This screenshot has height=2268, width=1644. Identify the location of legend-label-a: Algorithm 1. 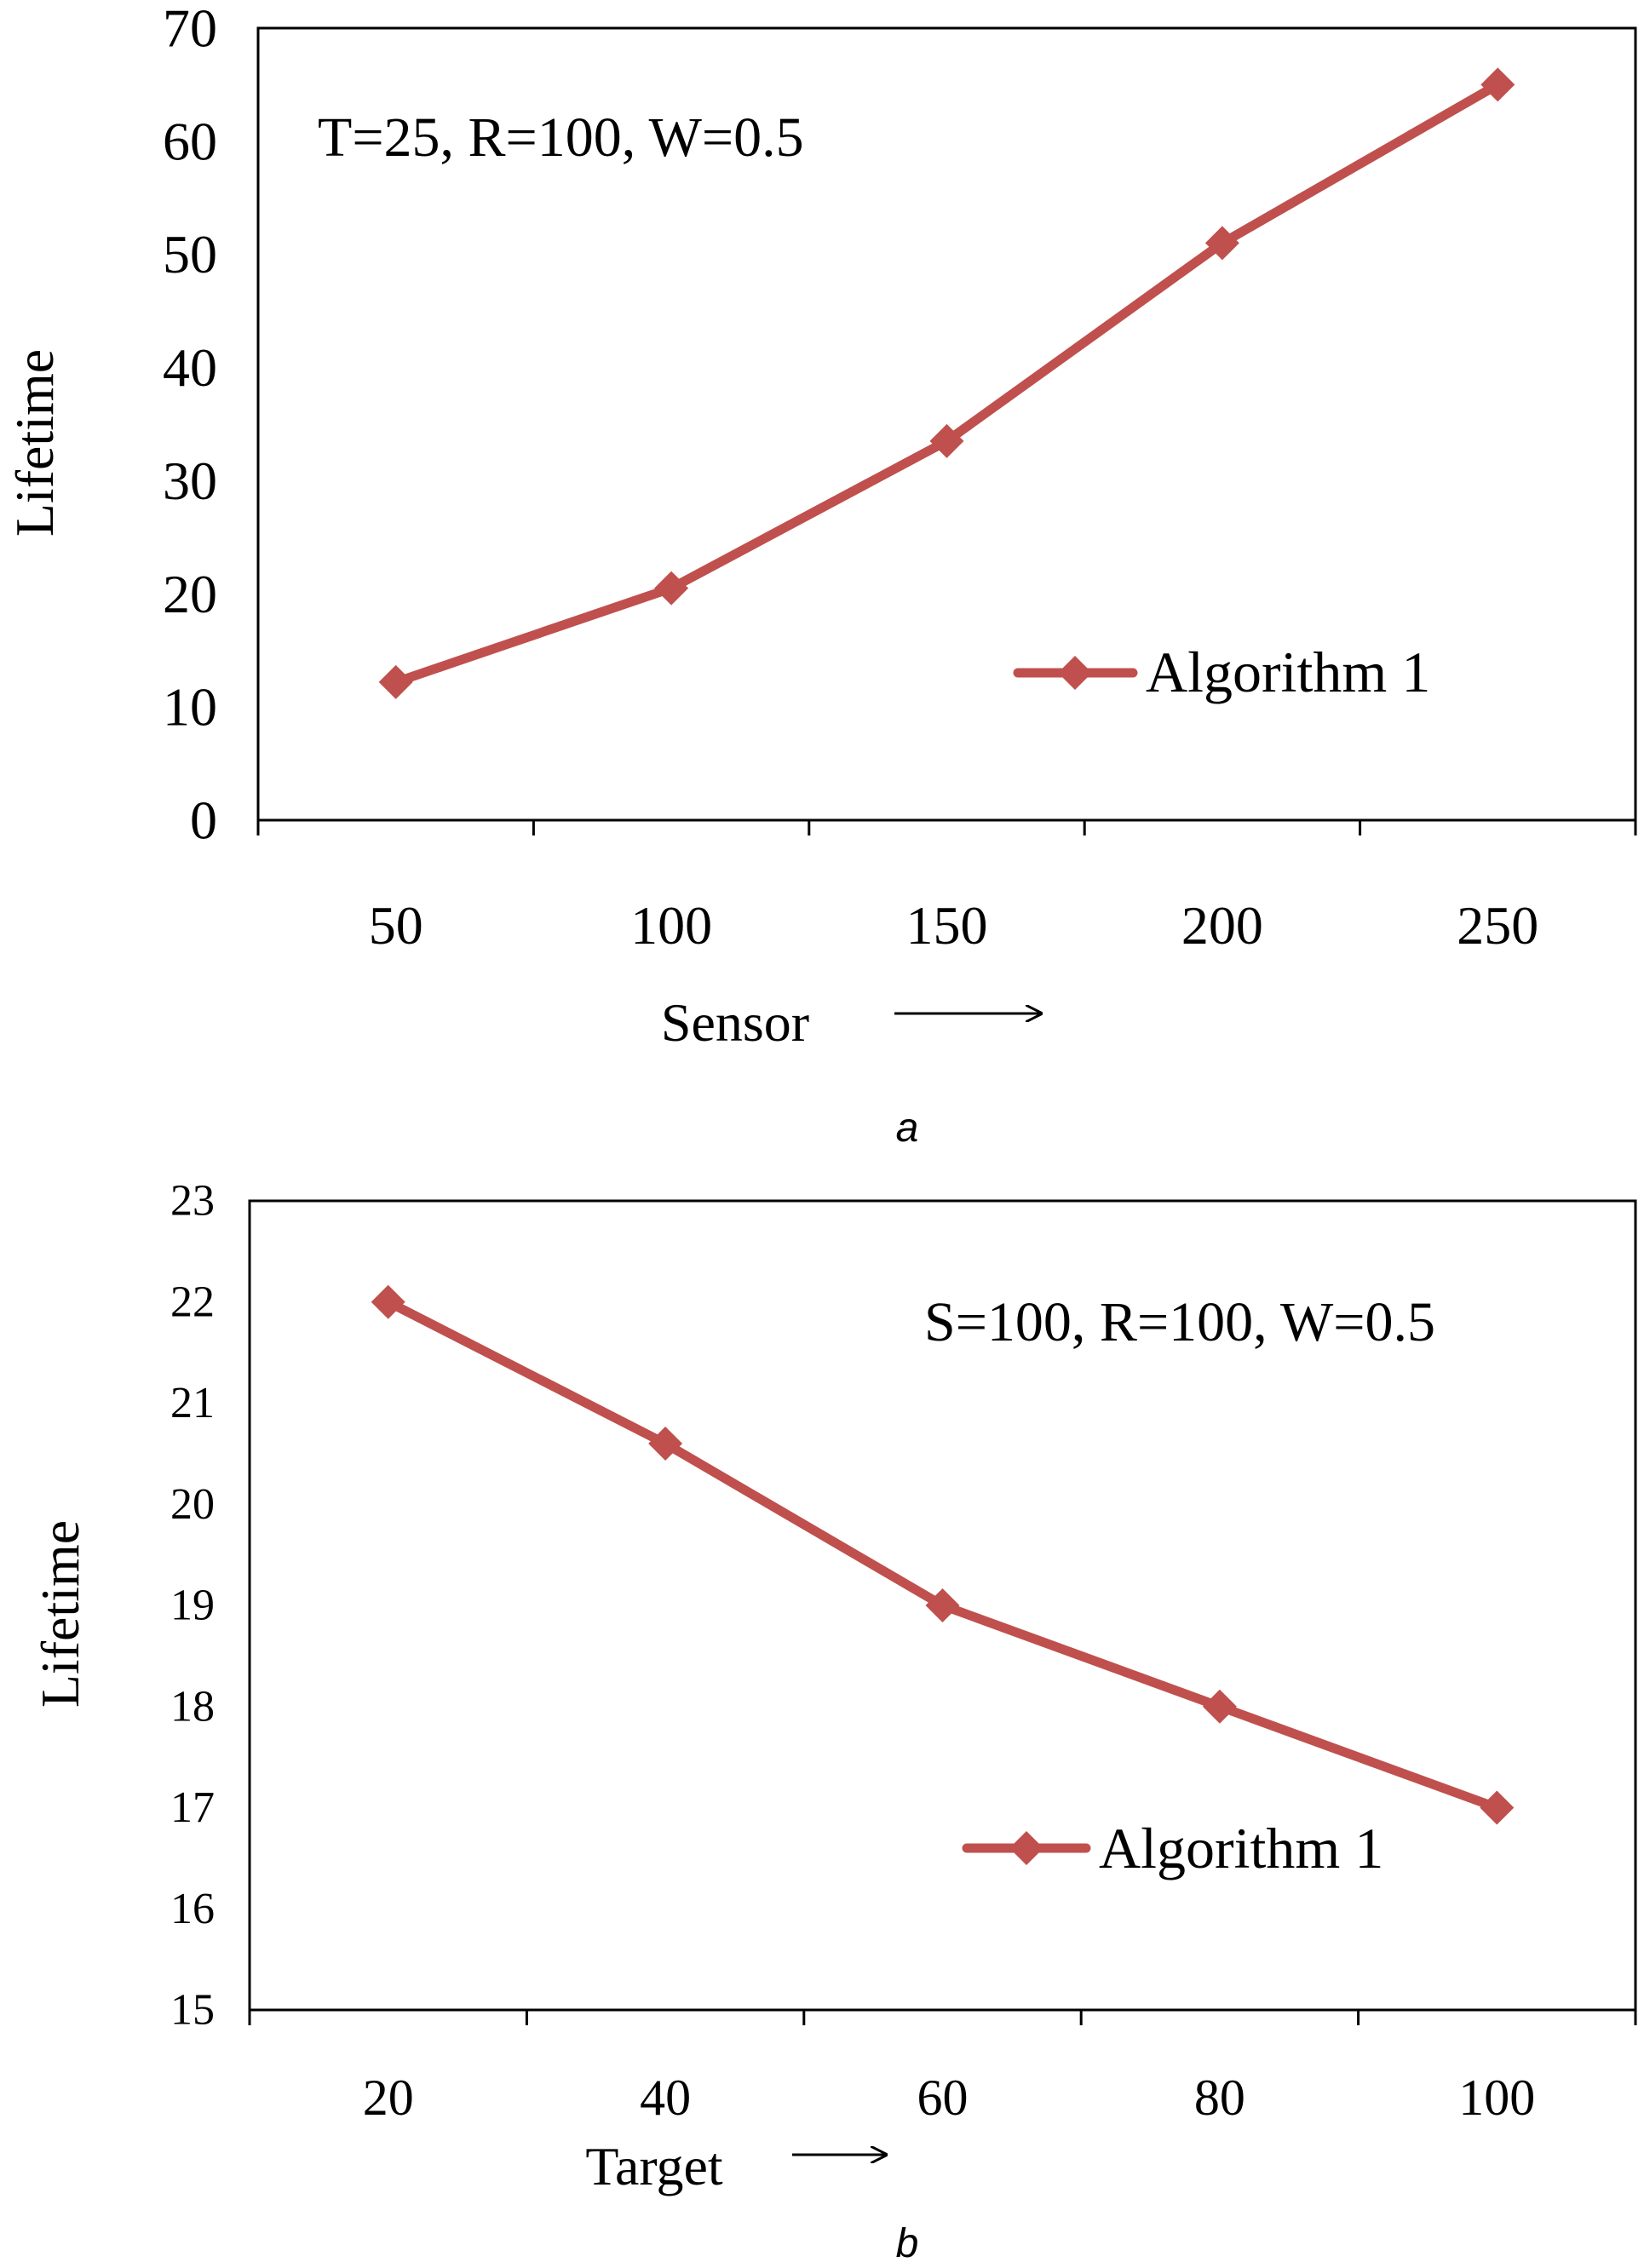
(1288, 672).